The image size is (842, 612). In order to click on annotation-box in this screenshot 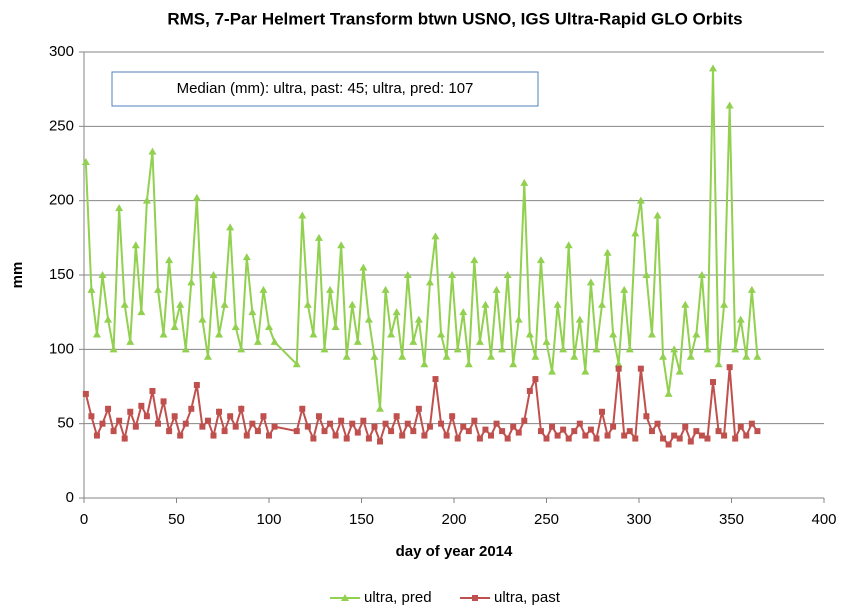, I will do `click(325, 89)`.